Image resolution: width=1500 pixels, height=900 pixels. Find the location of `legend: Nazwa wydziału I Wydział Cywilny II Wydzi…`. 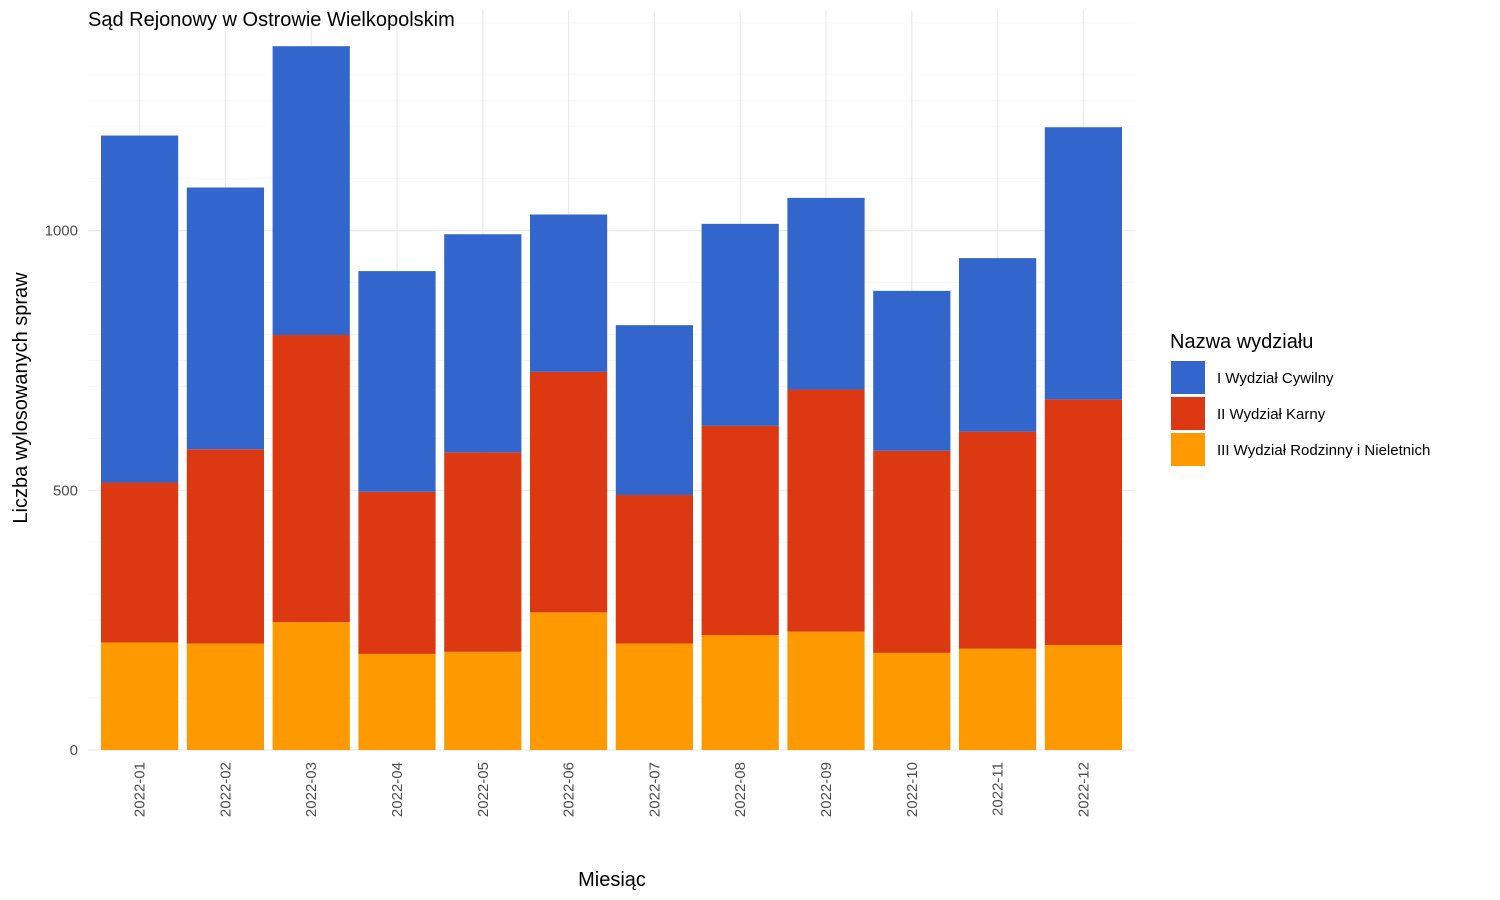

legend: Nazwa wydziału I Wydział Cywilny II Wydzi… is located at coordinates (1300, 398).